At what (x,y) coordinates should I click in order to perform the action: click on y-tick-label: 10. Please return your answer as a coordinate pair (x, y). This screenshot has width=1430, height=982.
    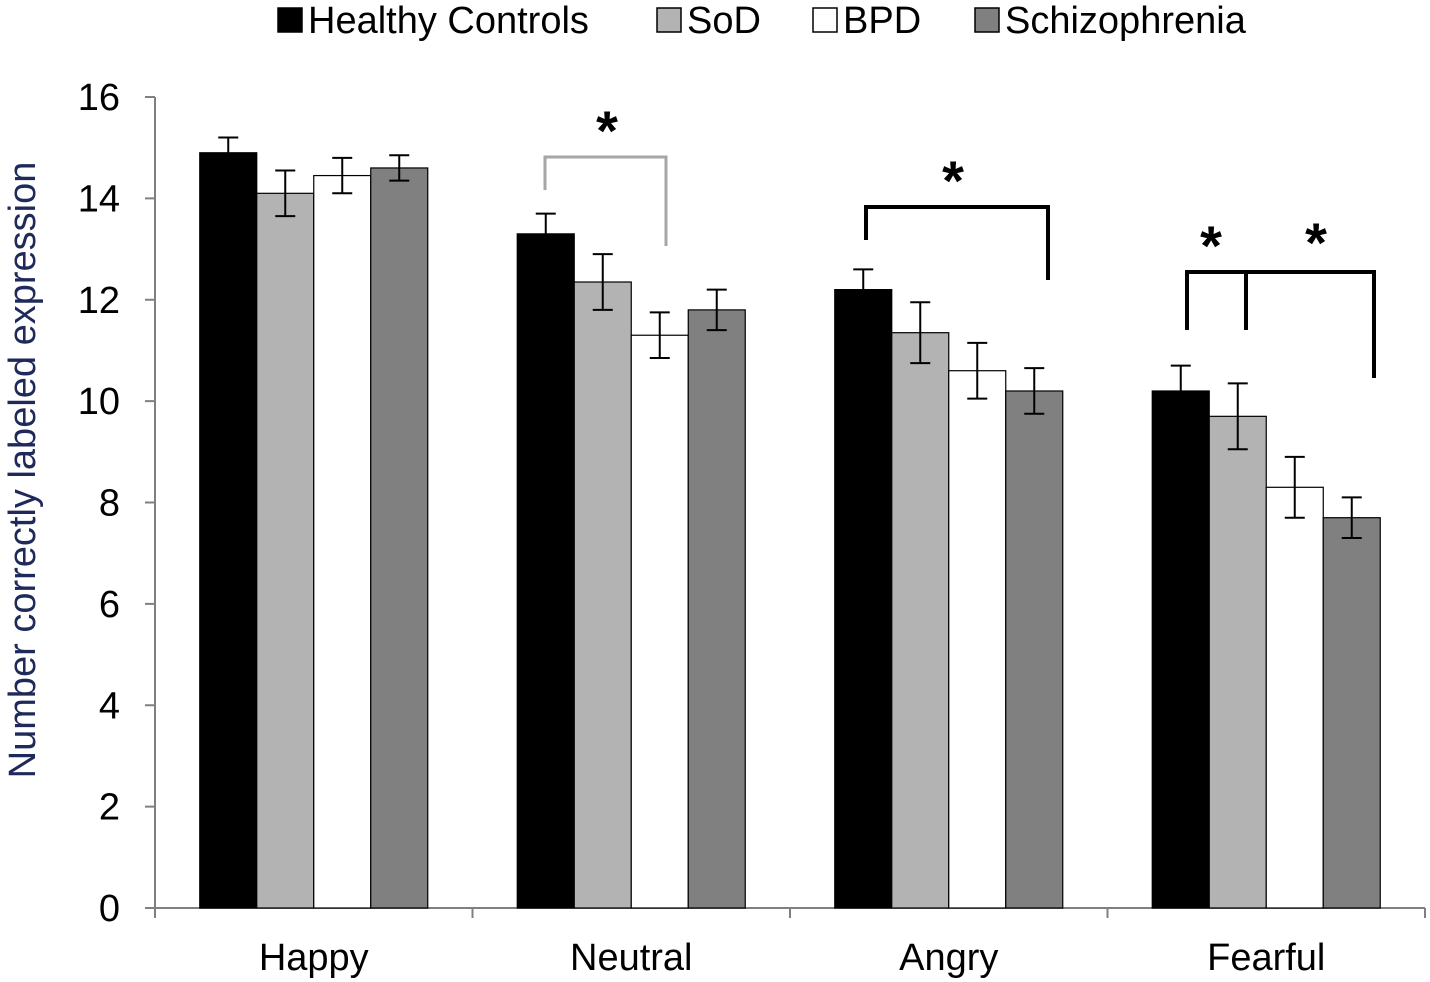
    Looking at the image, I should click on (99, 402).